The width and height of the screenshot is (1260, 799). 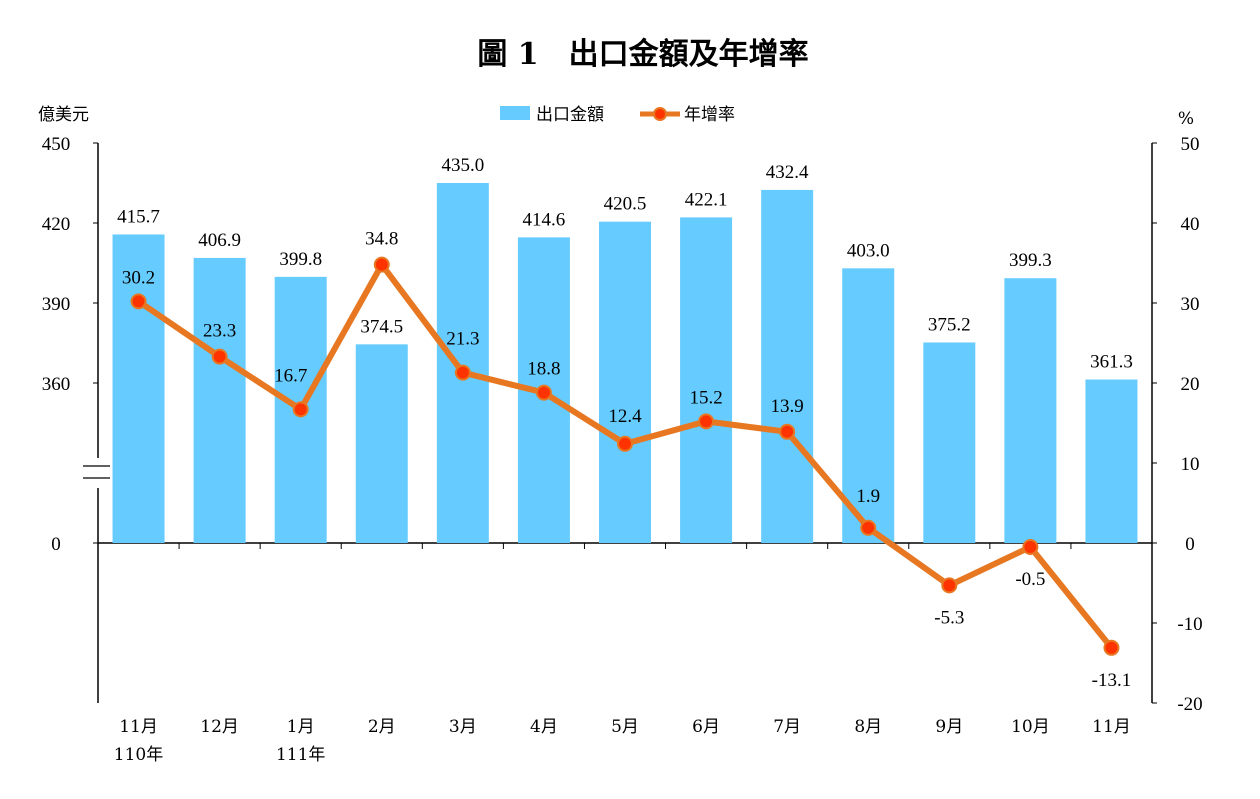 What do you see at coordinates (570, 115) in the screenshot?
I see `legend-bar-label: 出口金額` at bounding box center [570, 115].